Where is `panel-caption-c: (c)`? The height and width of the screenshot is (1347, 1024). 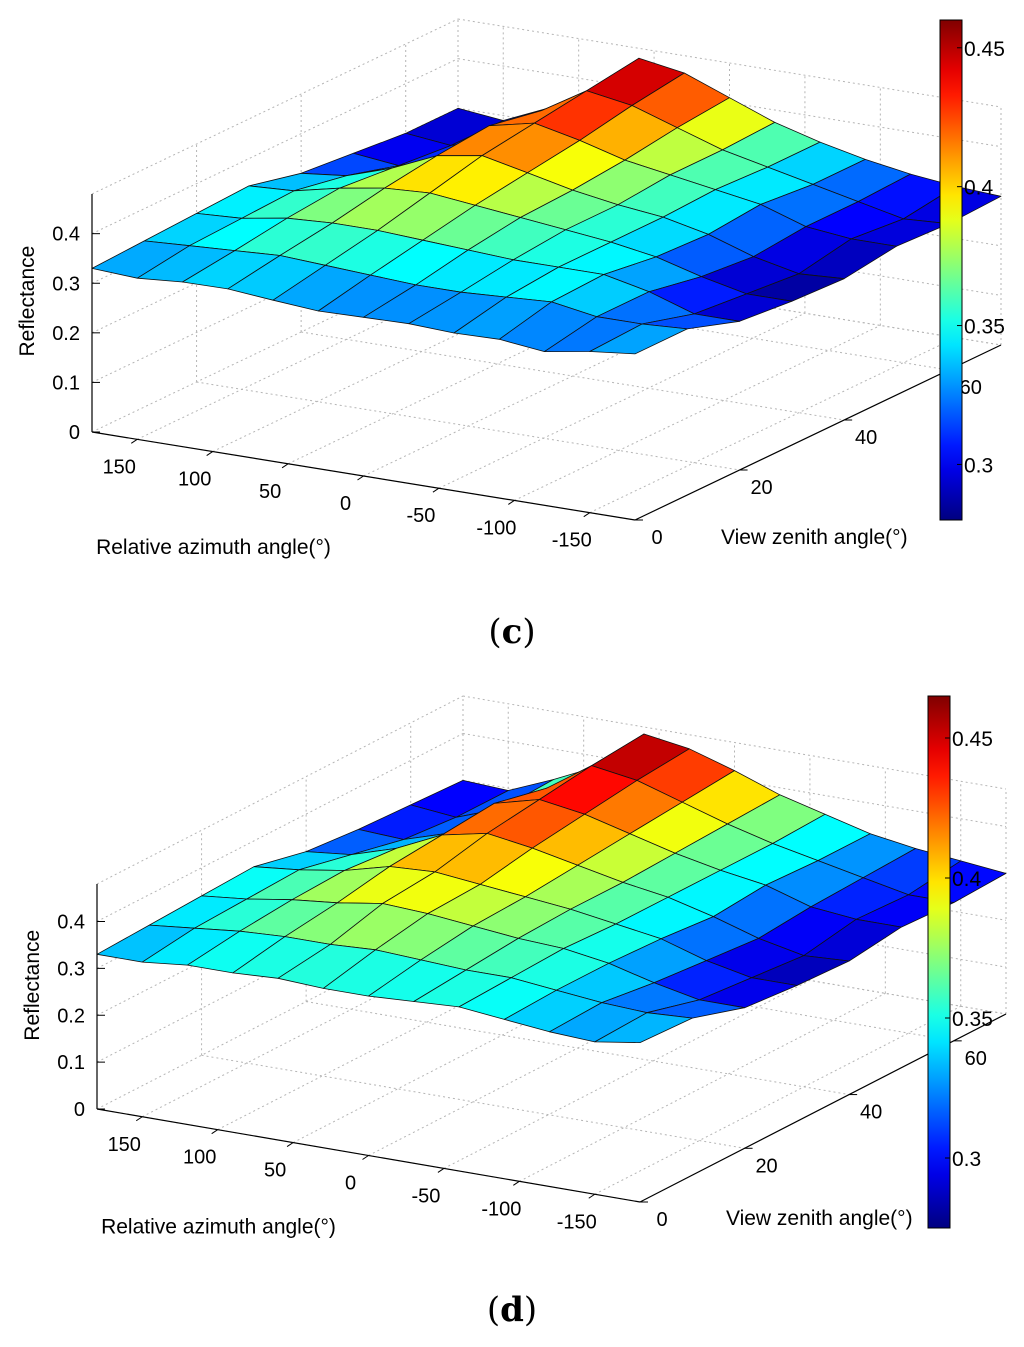 panel-caption-c: (c) is located at coordinates (512, 632).